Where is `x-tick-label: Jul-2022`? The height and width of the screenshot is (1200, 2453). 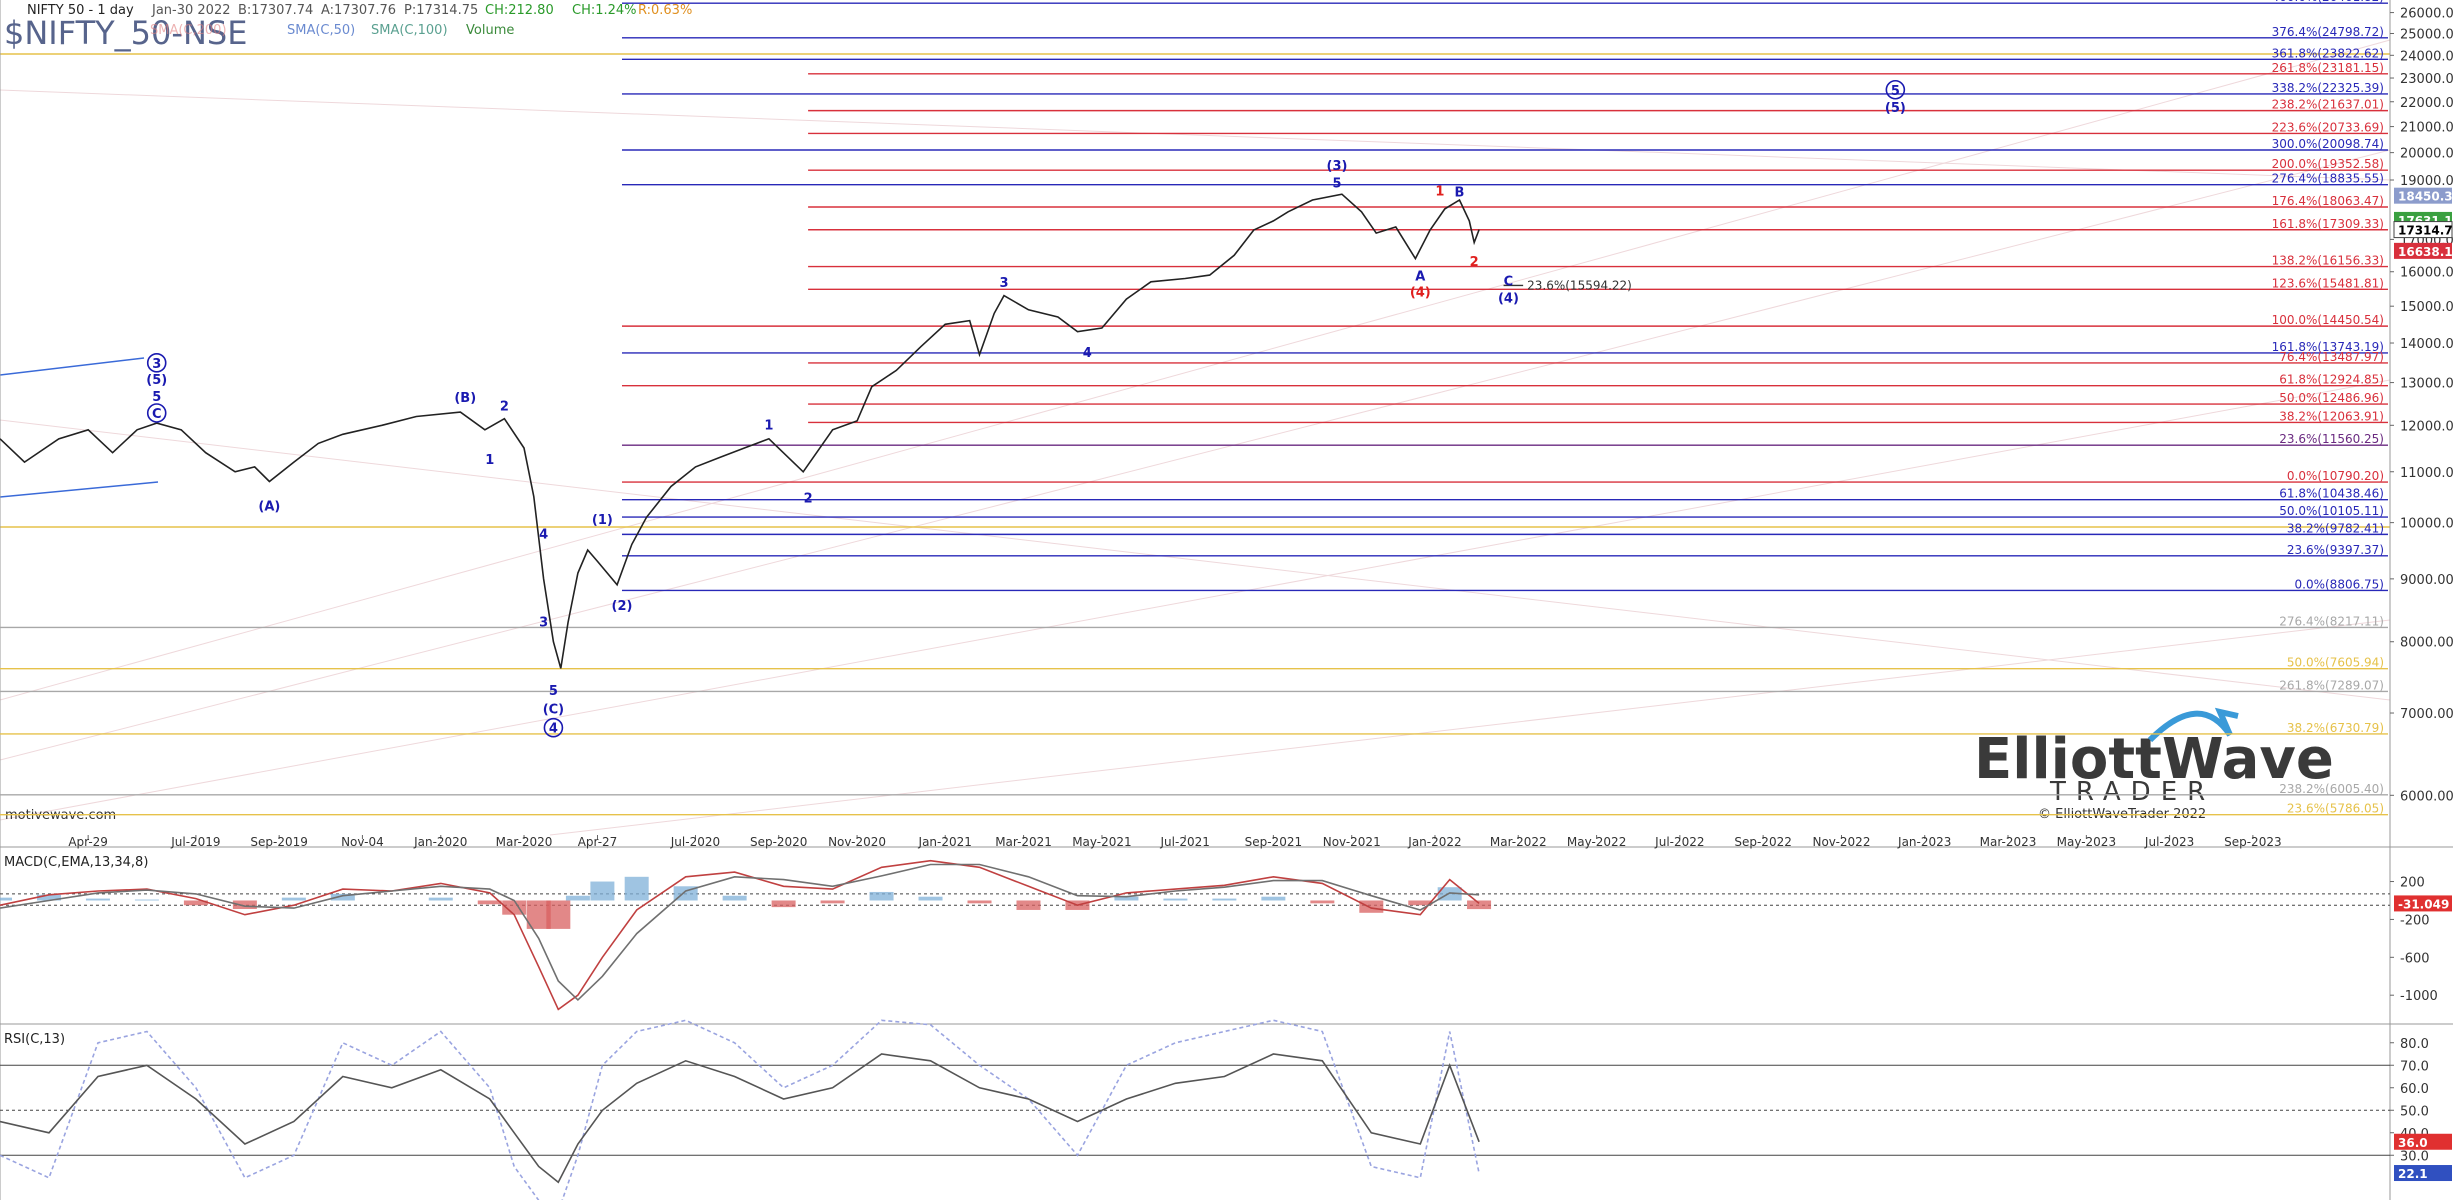 x-tick-label: Jul-2022 is located at coordinates (1679, 842).